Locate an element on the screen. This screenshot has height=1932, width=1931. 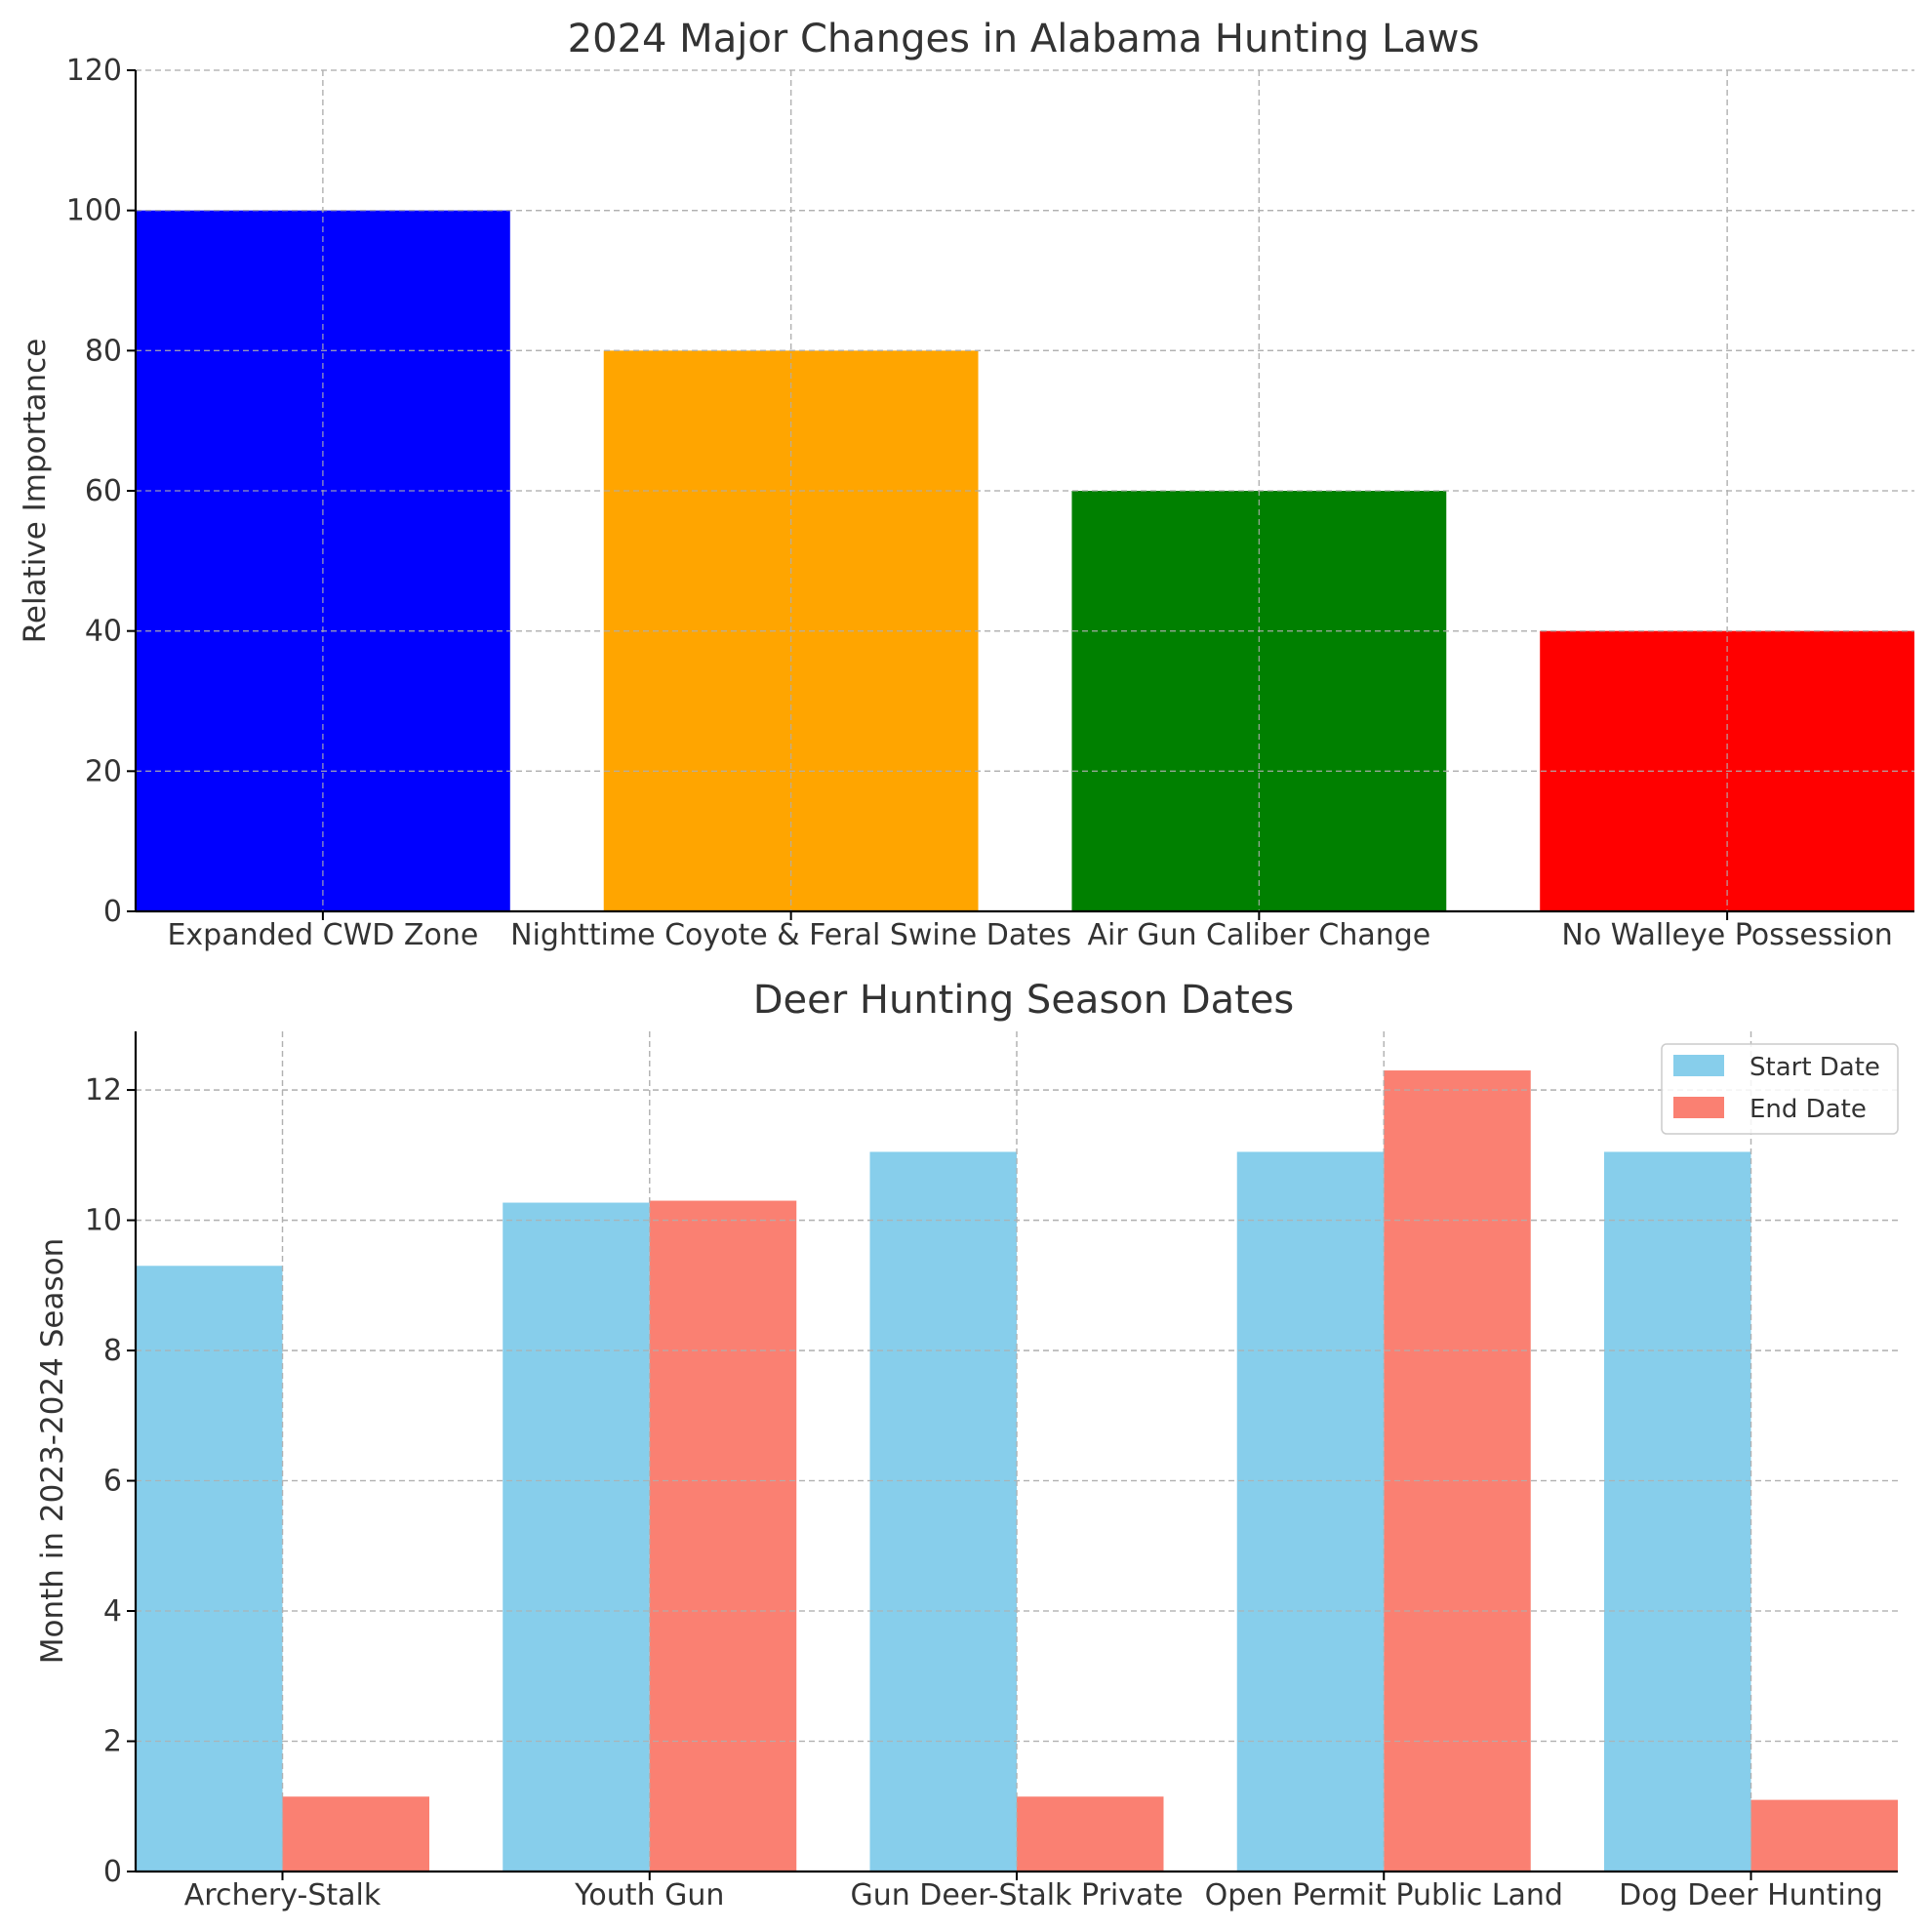
legend-swatch-start-date is located at coordinates (1698, 1065).